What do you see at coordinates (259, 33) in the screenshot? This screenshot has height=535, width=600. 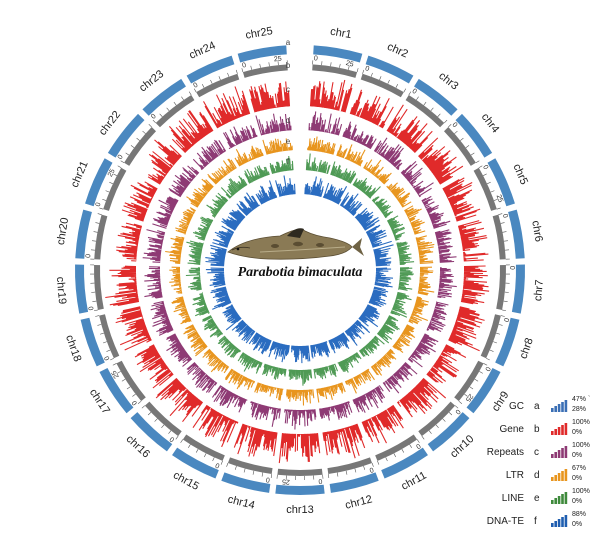 I see `chromosome-label: chr25` at bounding box center [259, 33].